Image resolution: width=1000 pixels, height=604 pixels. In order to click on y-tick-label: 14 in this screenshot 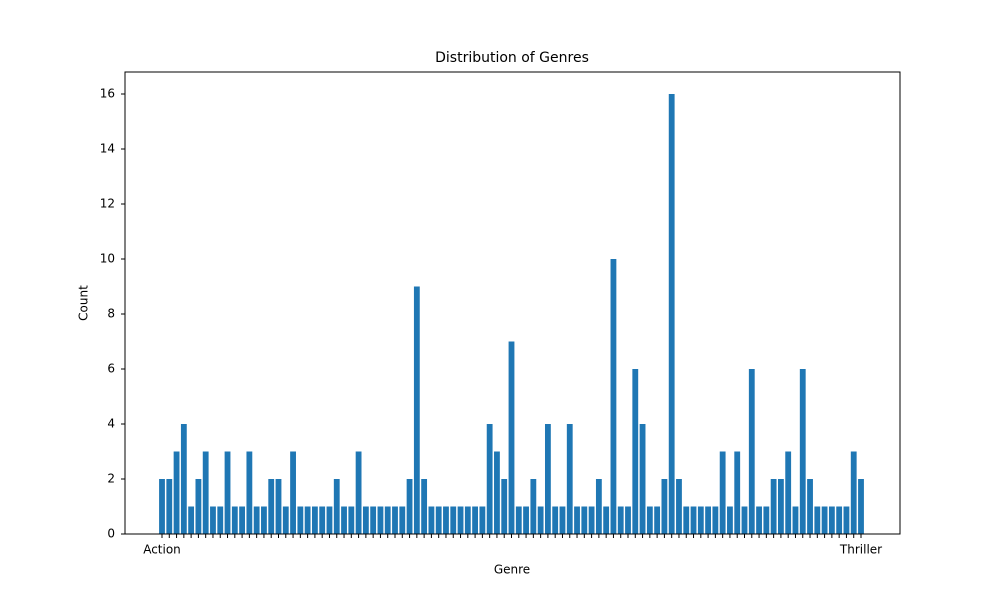, I will do `click(107, 149)`.